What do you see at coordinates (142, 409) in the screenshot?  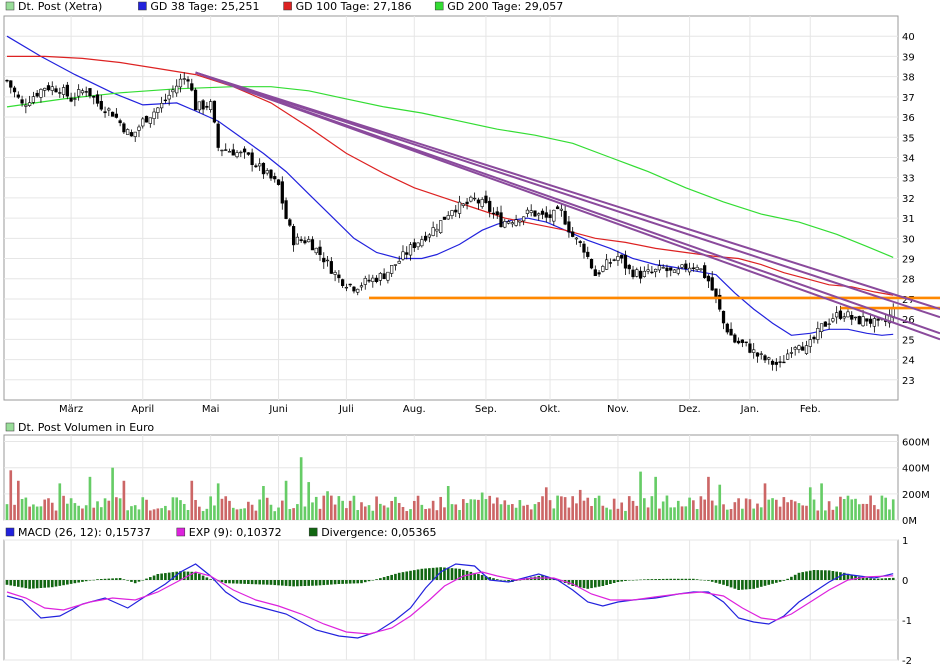 I see `x-tick-label: April` at bounding box center [142, 409].